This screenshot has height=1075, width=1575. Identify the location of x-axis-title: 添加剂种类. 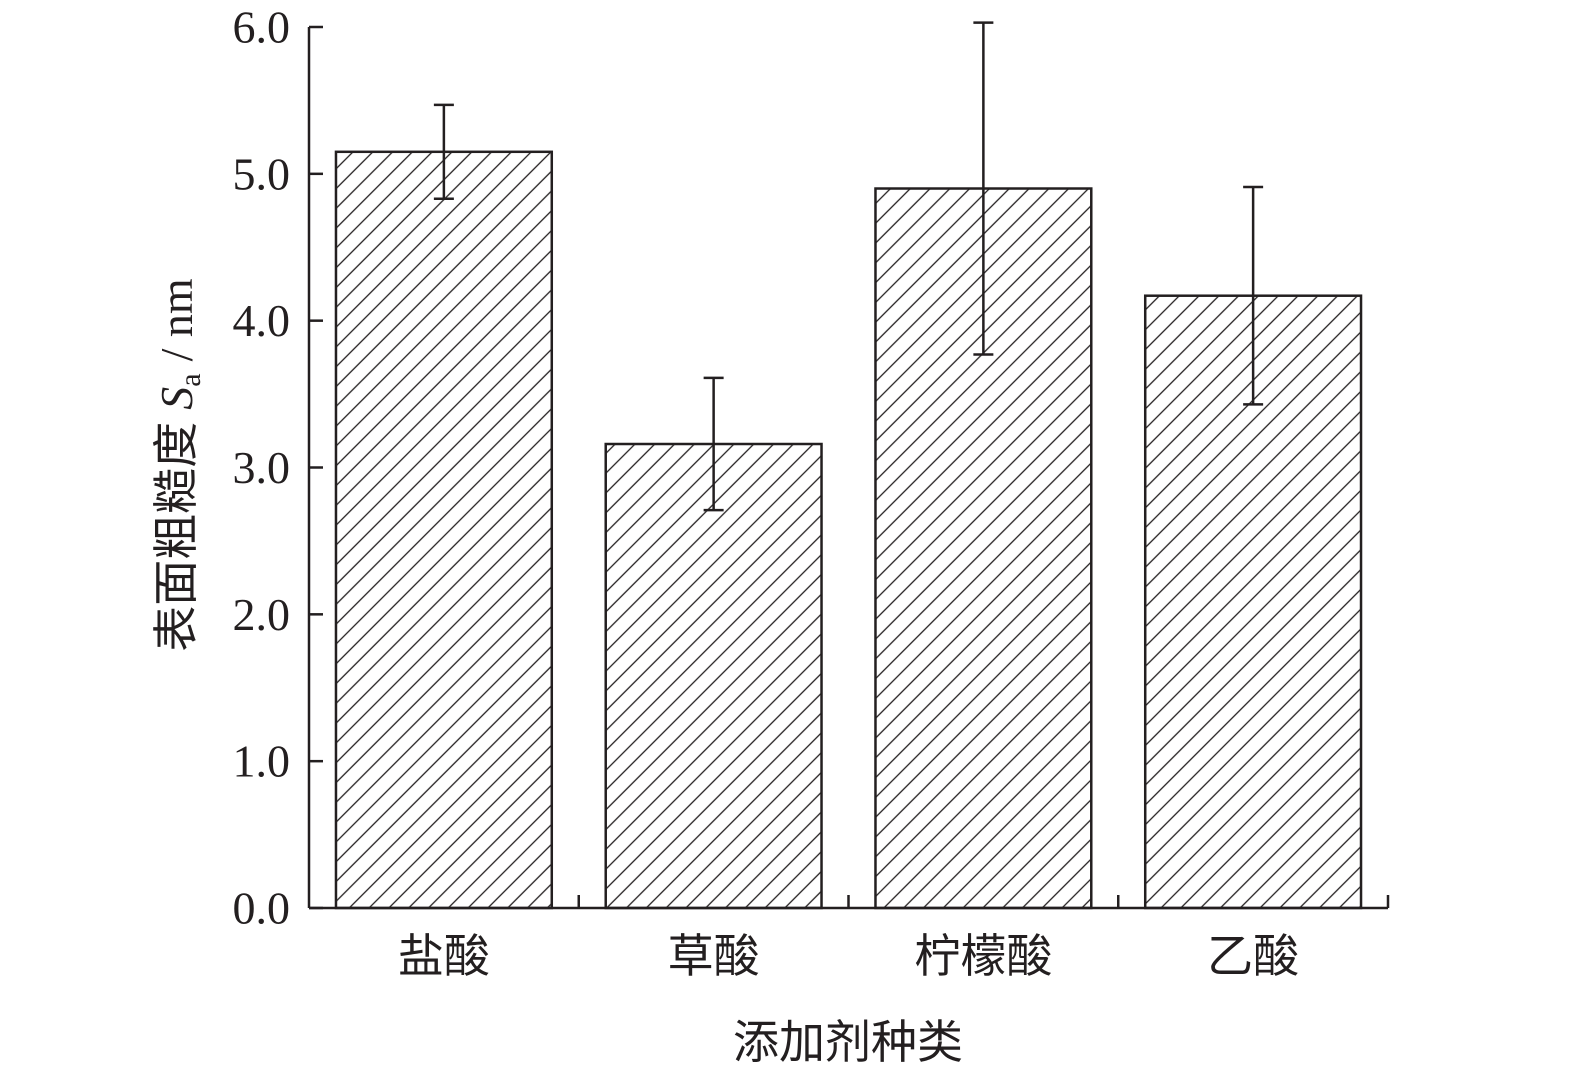
(848, 1042).